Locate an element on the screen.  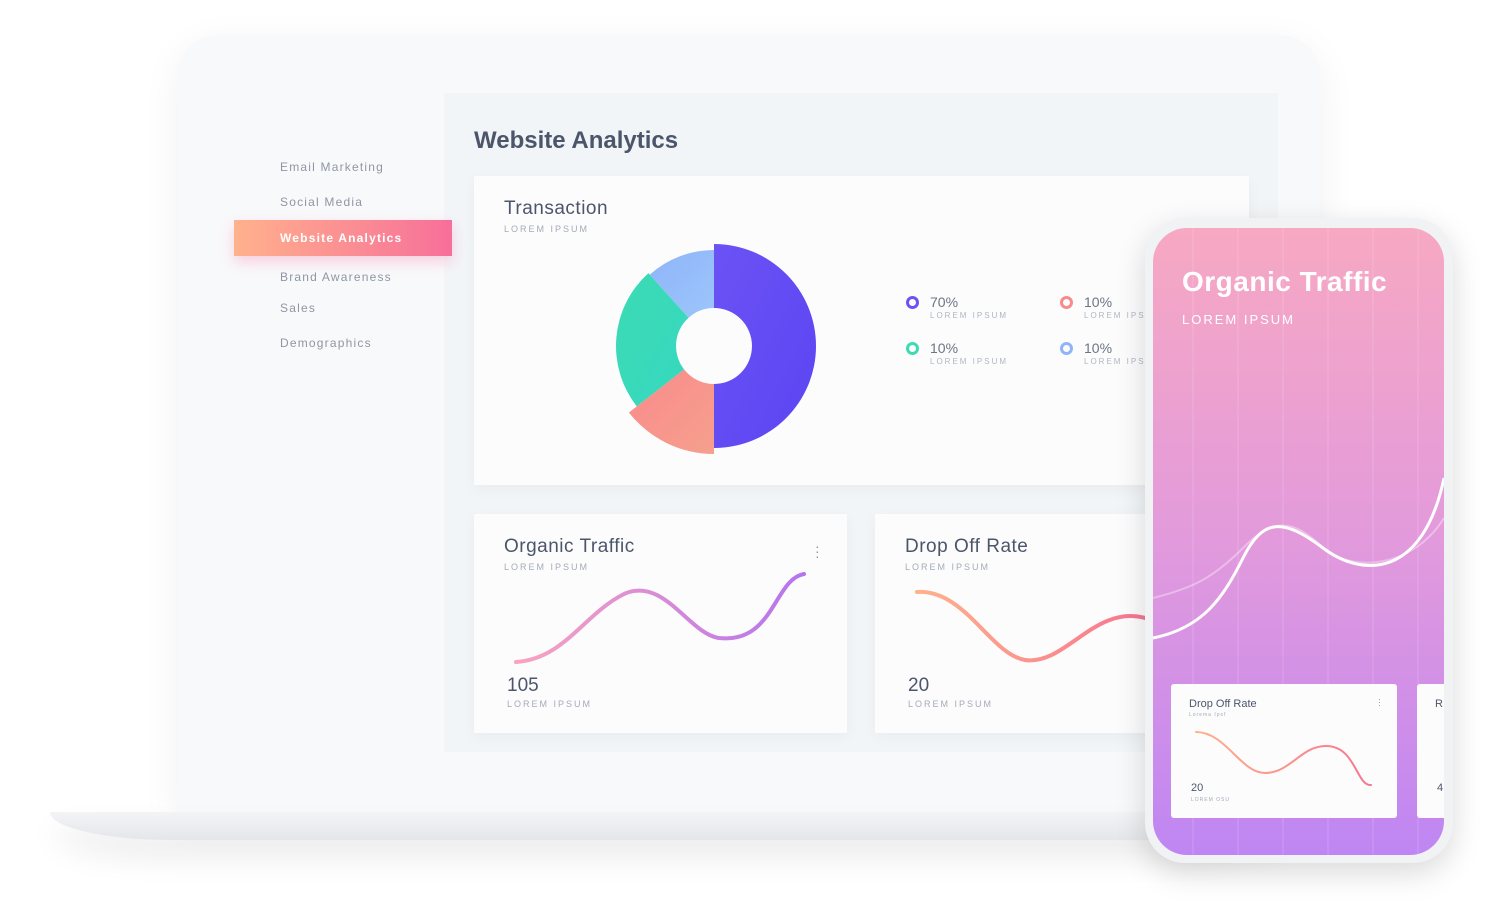
phone-subtitle: LOREM IPSUM is located at coordinates (1239, 319).